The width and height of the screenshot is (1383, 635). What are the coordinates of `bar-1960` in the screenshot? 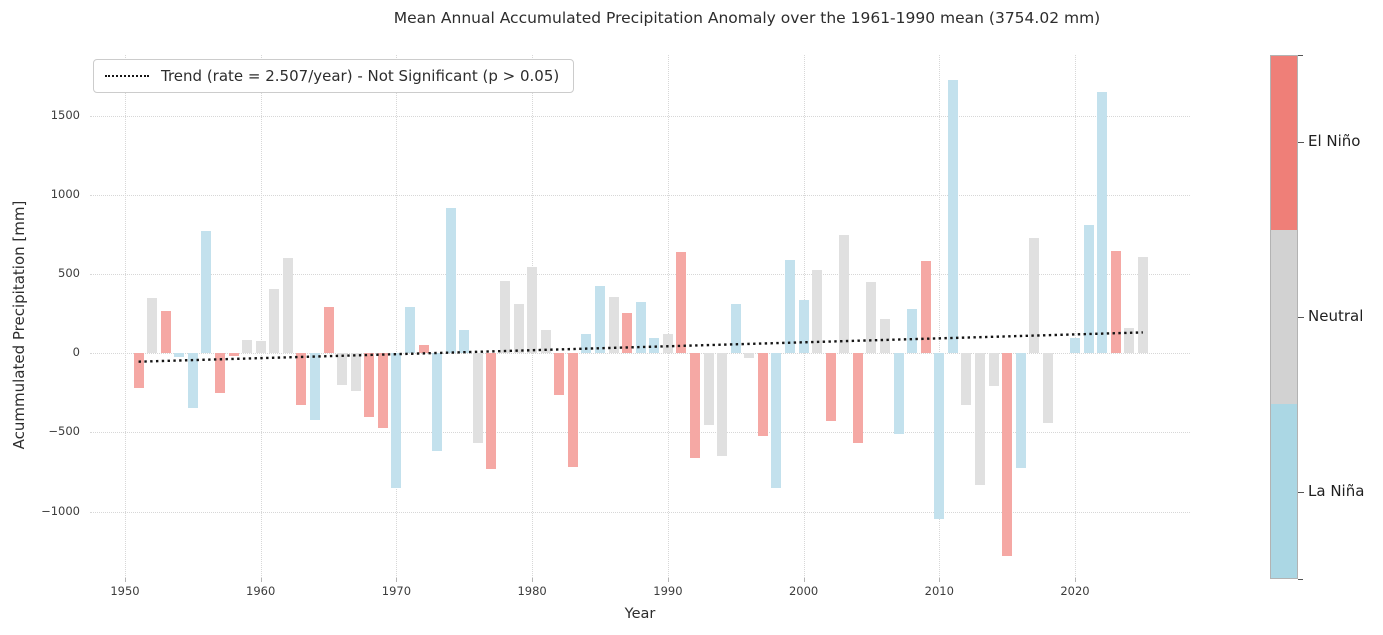 It's located at (260, 347).